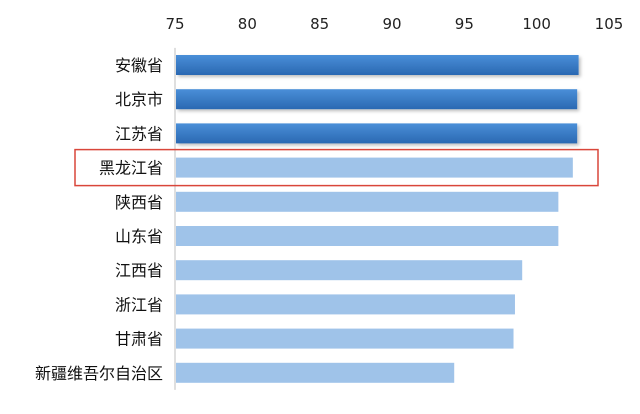 This screenshot has height=414, width=640. What do you see at coordinates (609, 24) in the screenshot?
I see `x-tick-label: 105` at bounding box center [609, 24].